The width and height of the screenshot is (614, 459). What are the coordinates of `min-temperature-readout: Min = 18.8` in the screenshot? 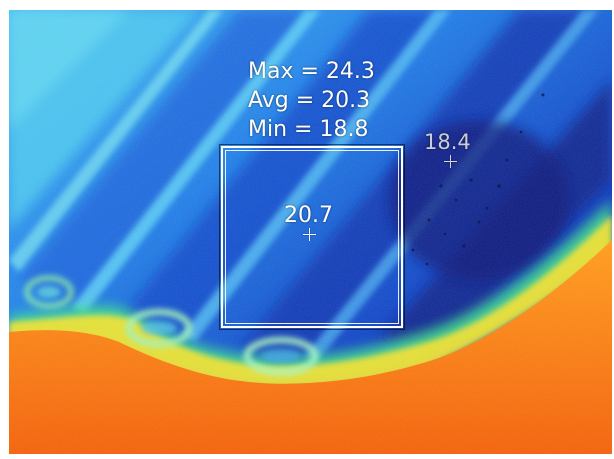 It's located at (308, 129).